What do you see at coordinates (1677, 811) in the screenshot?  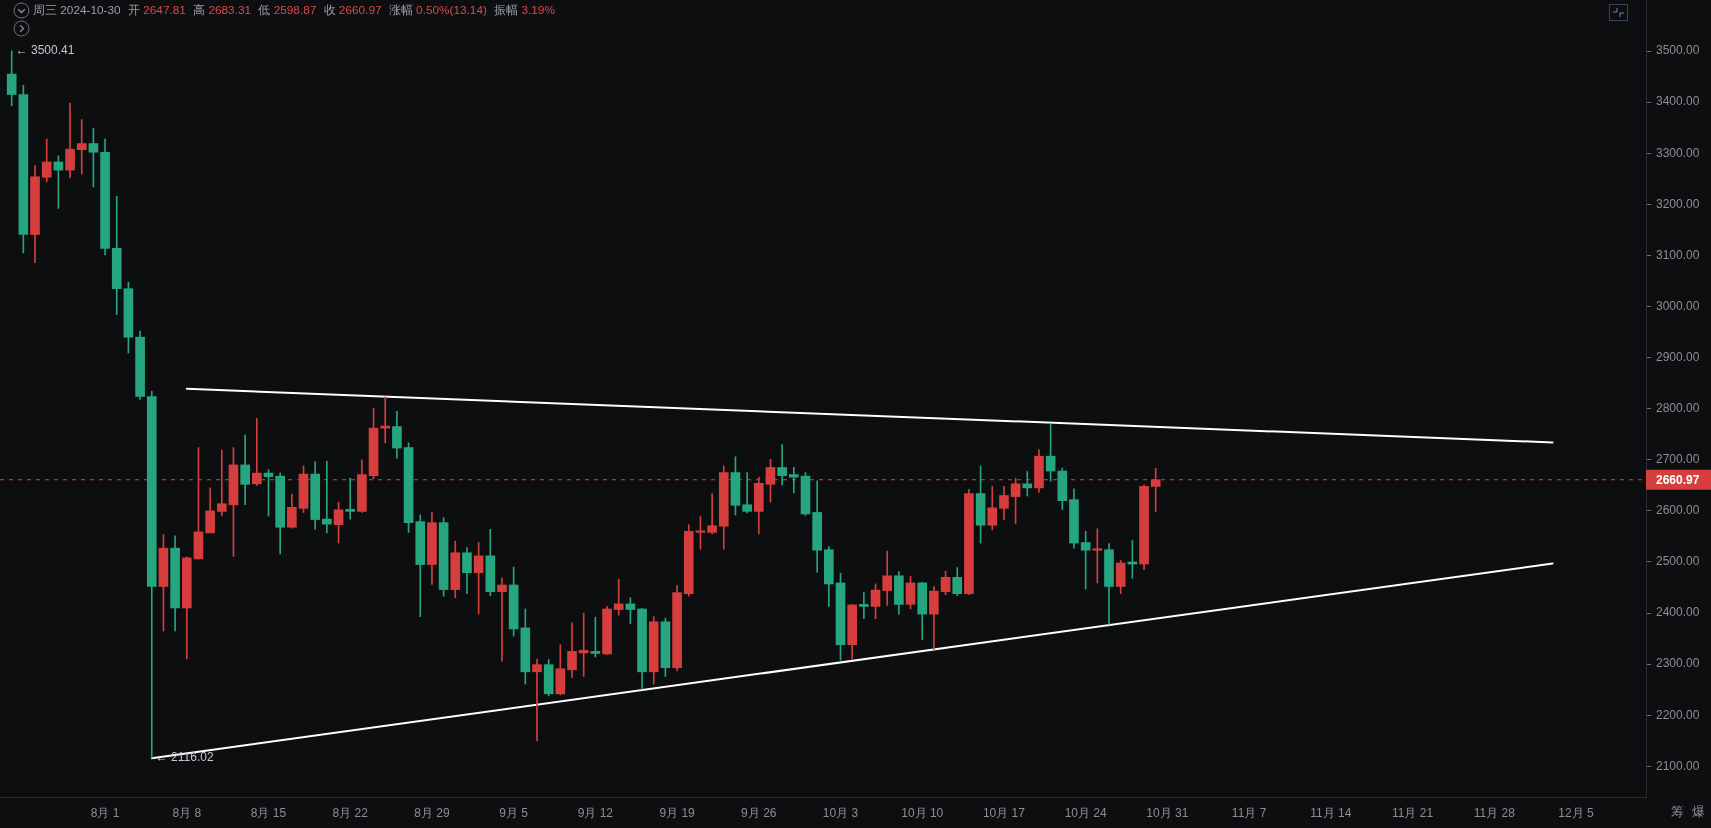 I see `text: 筹` at bounding box center [1677, 811].